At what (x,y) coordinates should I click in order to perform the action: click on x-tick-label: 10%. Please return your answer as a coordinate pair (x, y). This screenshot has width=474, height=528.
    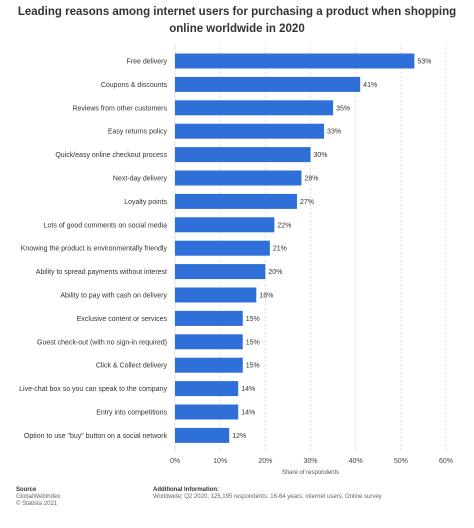
    Looking at the image, I should click on (220, 461).